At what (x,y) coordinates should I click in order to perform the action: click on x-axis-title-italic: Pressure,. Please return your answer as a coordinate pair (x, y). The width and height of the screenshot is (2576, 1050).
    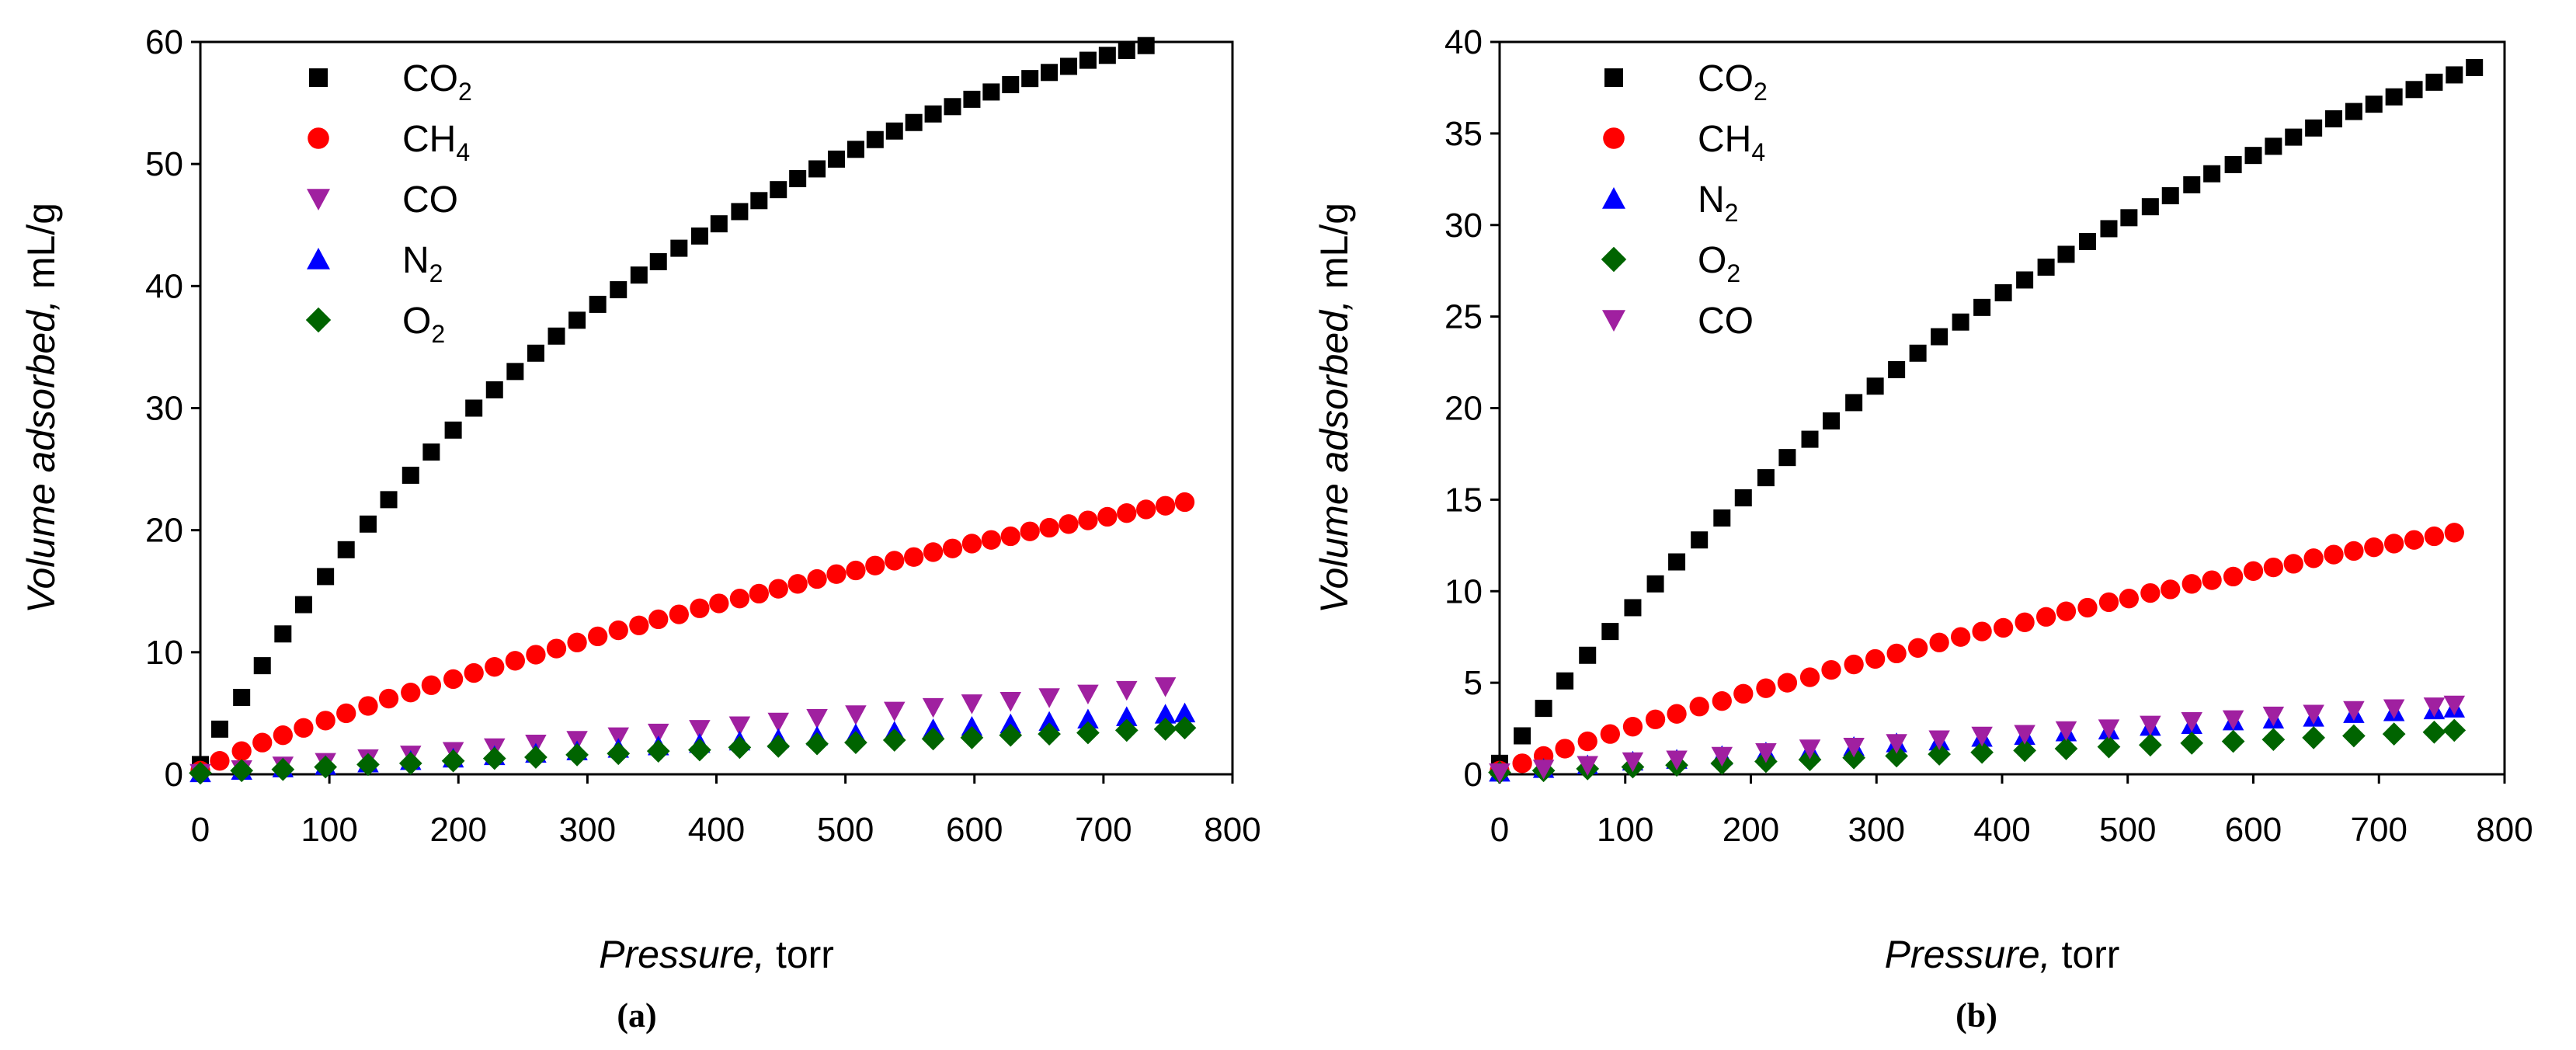
    Looking at the image, I should click on (1968, 954).